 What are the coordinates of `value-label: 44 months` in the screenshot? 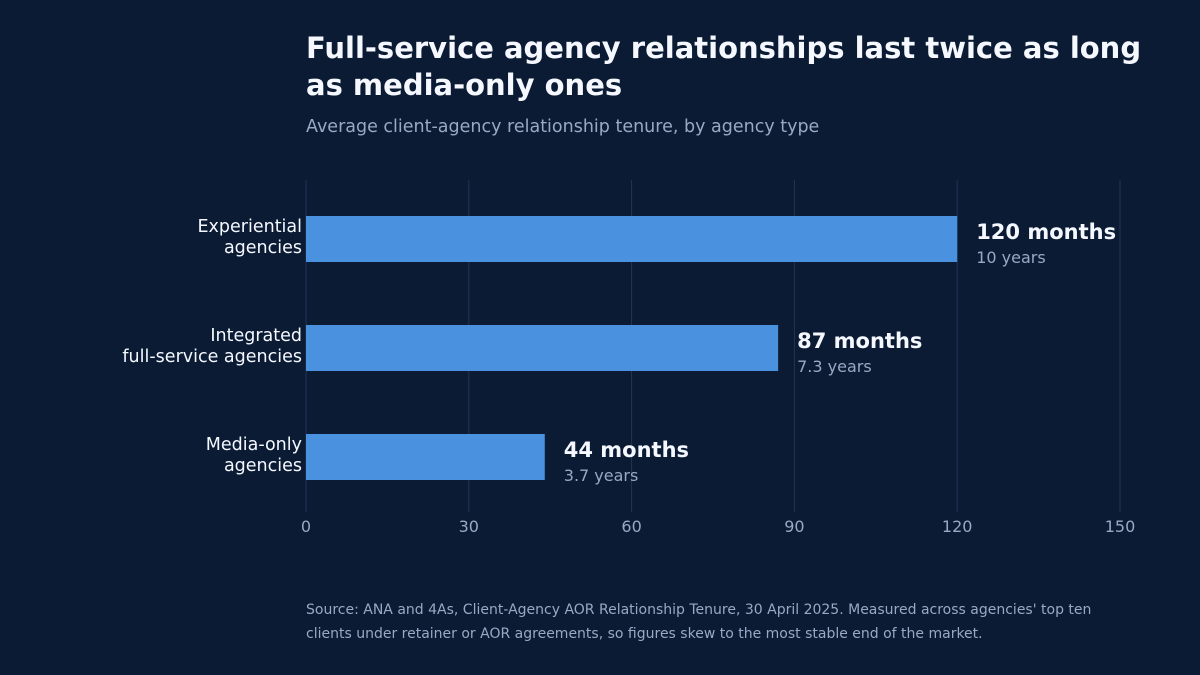 It's located at (626, 450).